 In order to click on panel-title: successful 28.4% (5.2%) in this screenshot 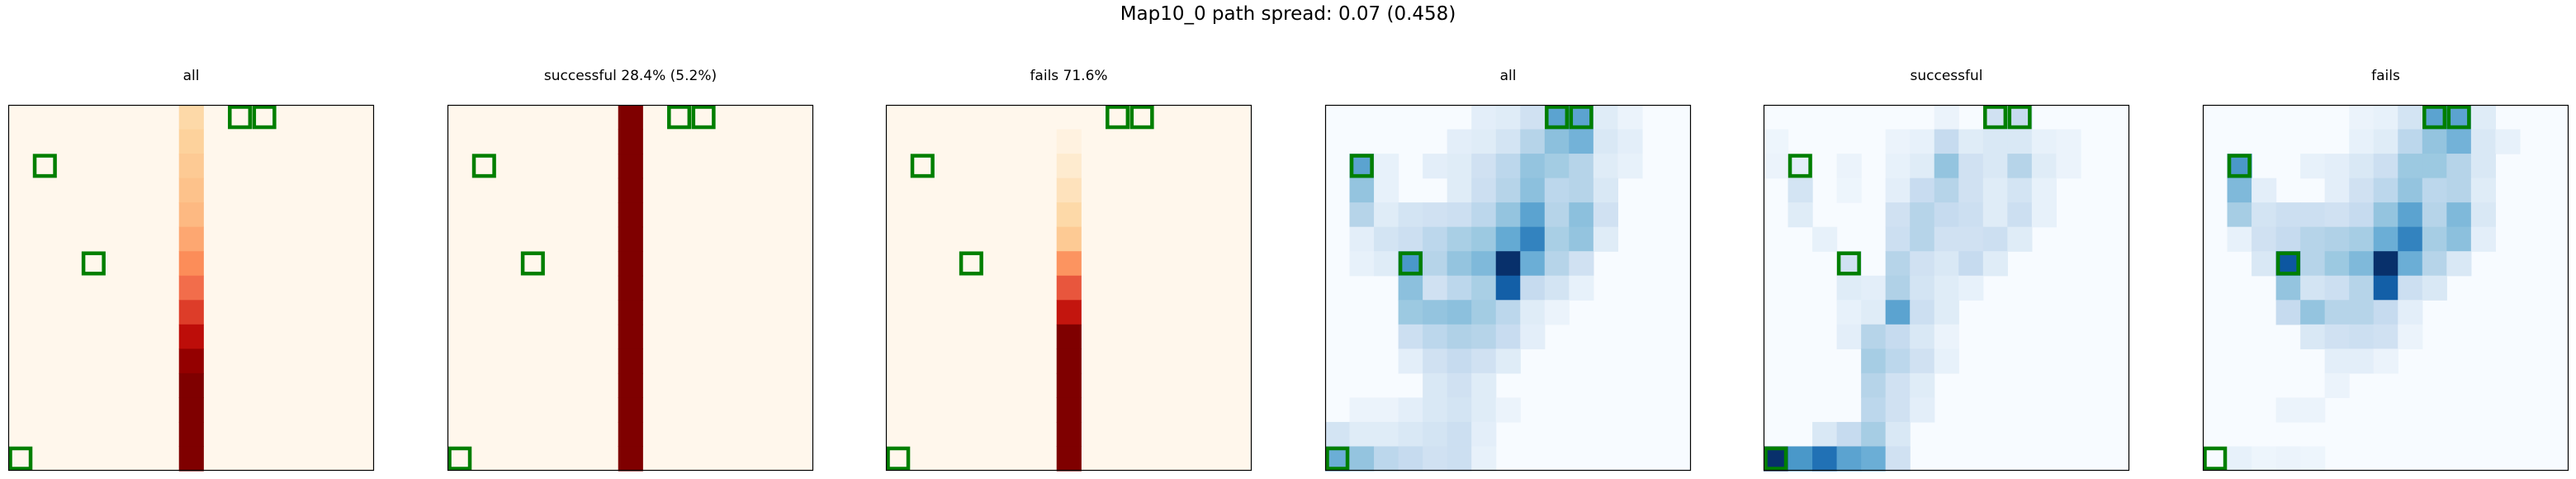, I will do `click(630, 76)`.